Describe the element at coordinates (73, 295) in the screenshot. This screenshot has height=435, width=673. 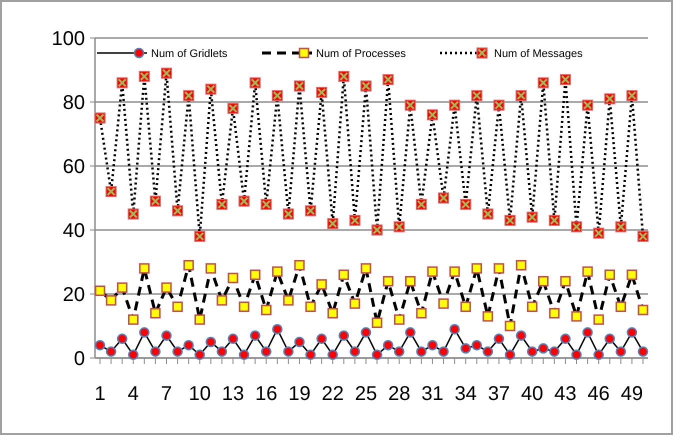
I see `y-tick-label: 20` at that location.